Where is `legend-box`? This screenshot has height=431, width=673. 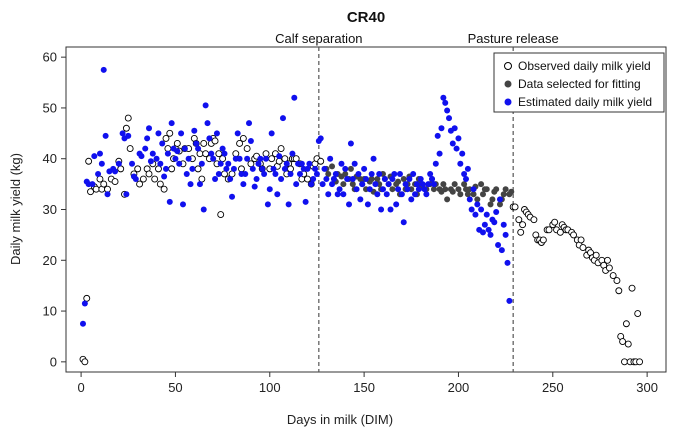 legend-box is located at coordinates (579, 82).